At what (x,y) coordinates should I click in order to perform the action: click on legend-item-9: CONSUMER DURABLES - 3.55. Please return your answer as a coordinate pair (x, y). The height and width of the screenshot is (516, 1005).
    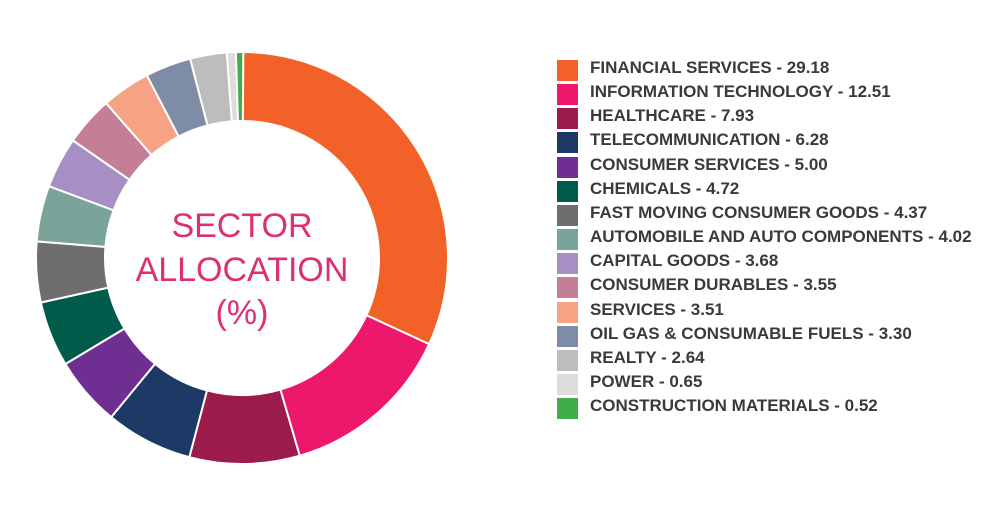
    Looking at the image, I should click on (777, 286).